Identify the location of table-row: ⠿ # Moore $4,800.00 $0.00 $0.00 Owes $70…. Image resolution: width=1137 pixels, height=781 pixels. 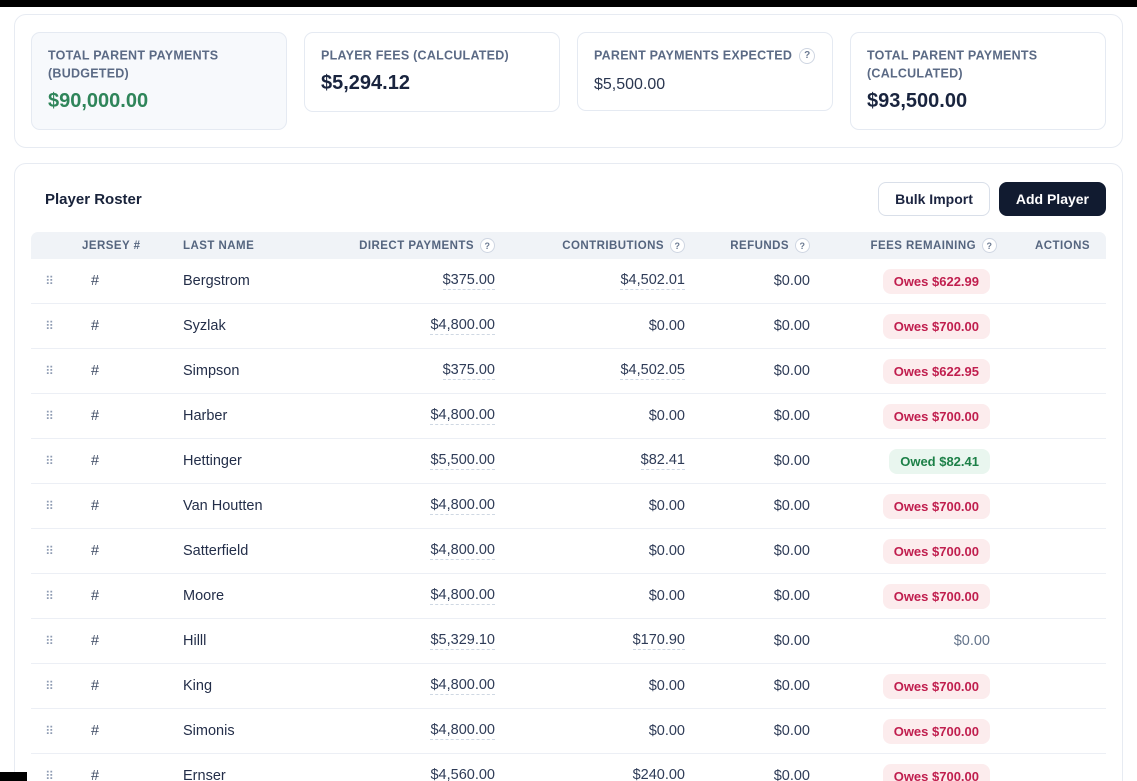
(568, 596).